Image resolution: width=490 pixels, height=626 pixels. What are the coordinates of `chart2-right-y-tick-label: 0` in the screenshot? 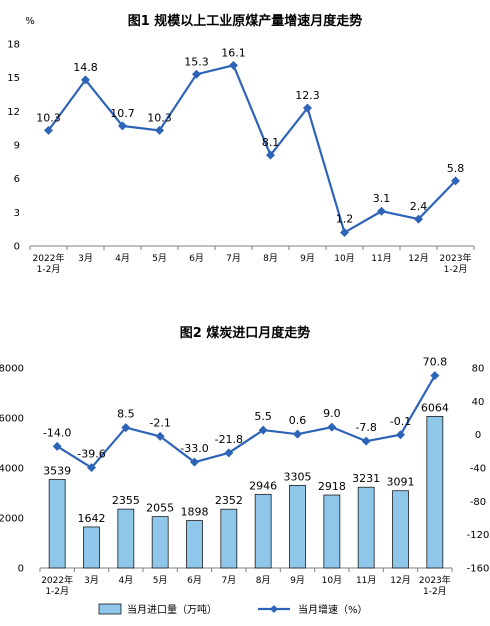 It's located at (478, 435).